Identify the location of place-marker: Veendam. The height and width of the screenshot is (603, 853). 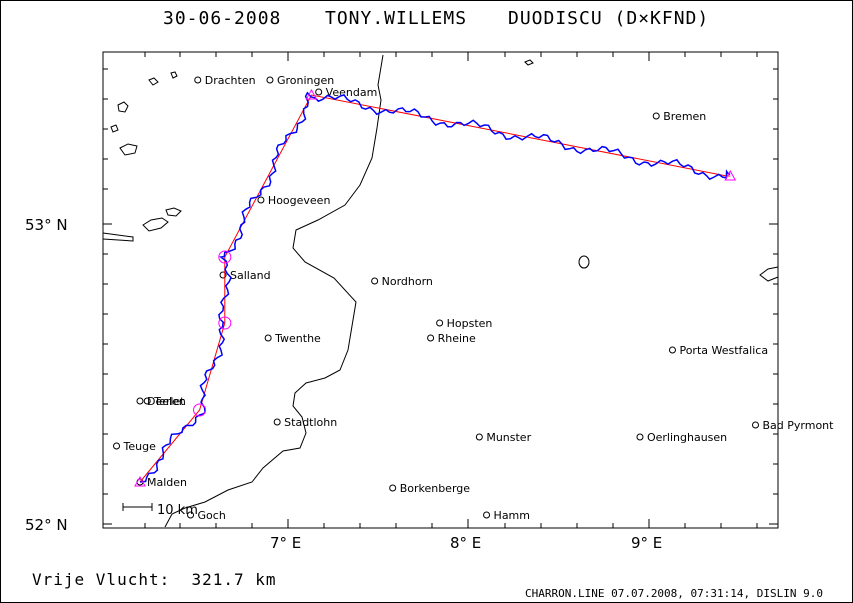
(346, 92).